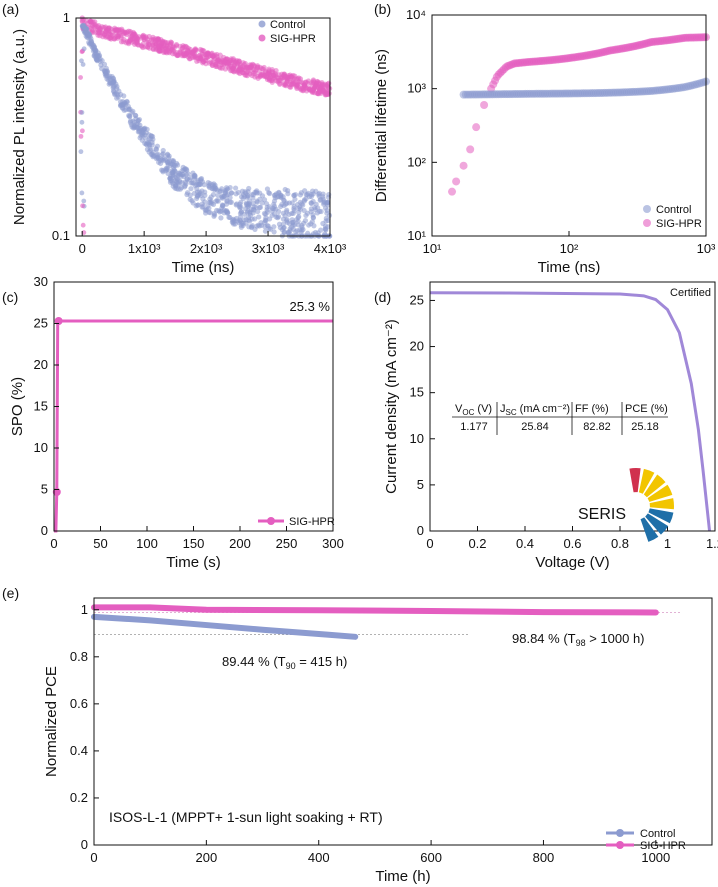  What do you see at coordinates (417, 392) in the screenshot?
I see `panel-d-ytick-label: 15` at bounding box center [417, 392].